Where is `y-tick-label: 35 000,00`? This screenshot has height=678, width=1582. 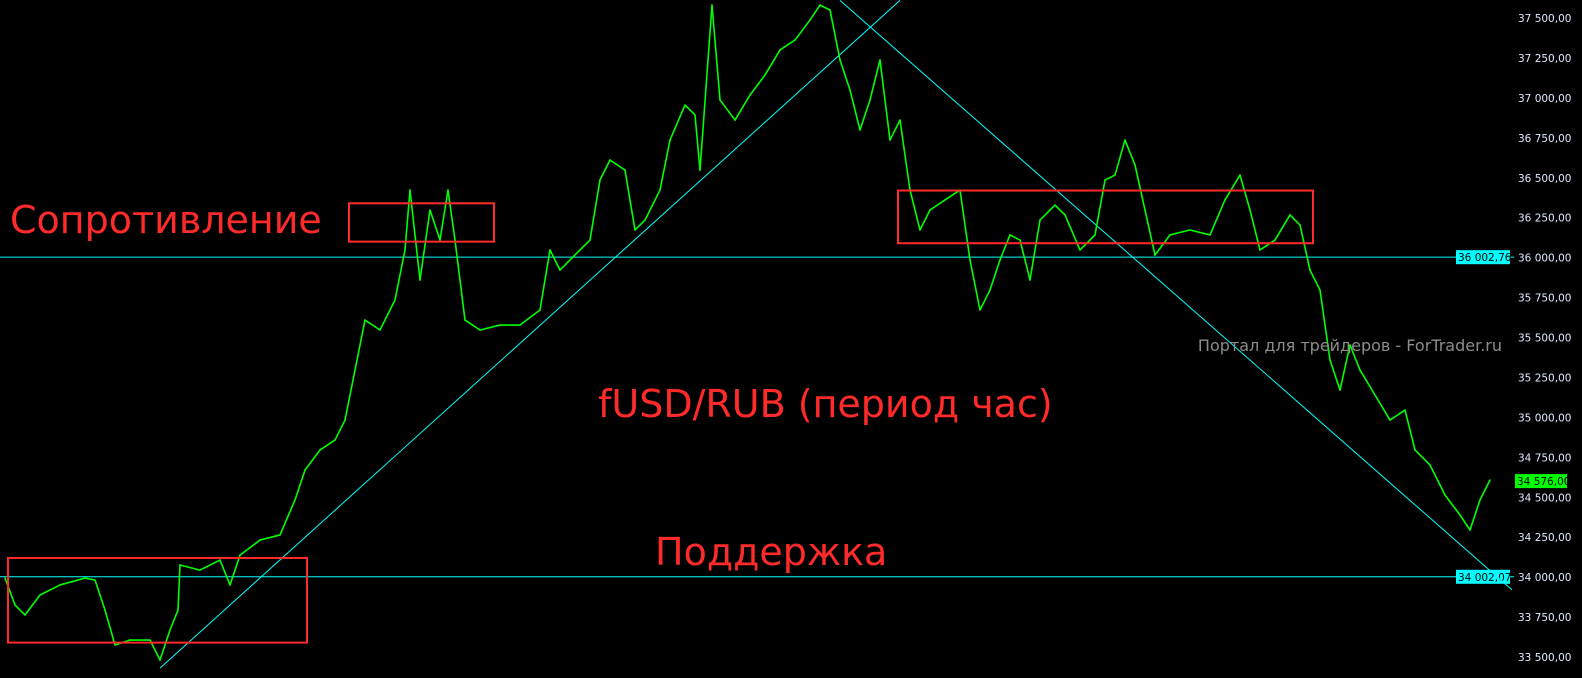
y-tick-label: 35 000,00 is located at coordinates (1544, 418).